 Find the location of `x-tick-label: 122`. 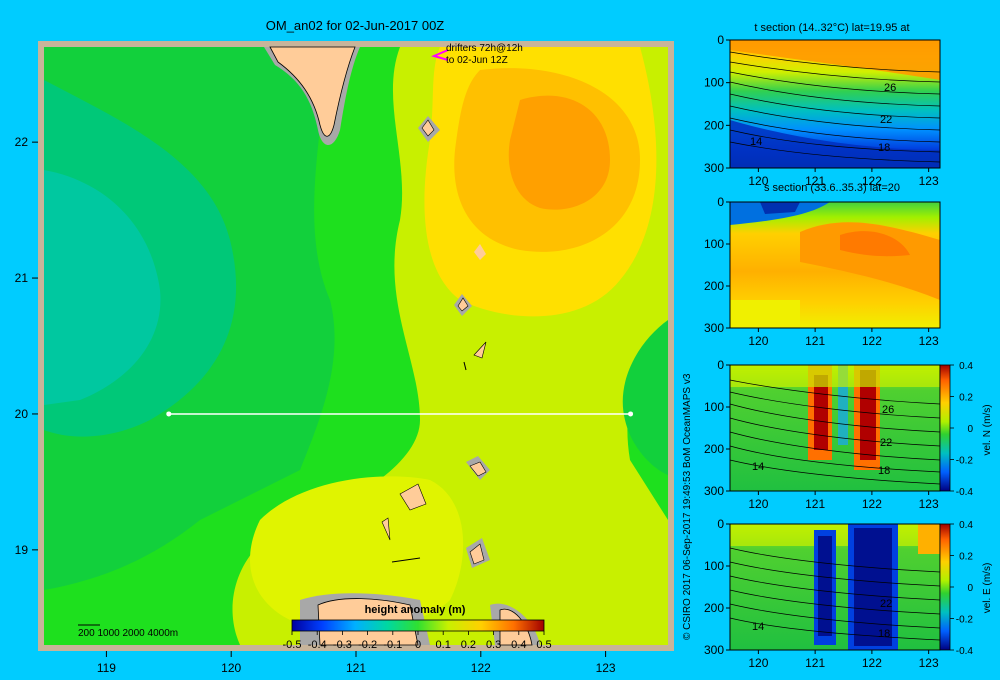

x-tick-label: 122 is located at coordinates (481, 668).